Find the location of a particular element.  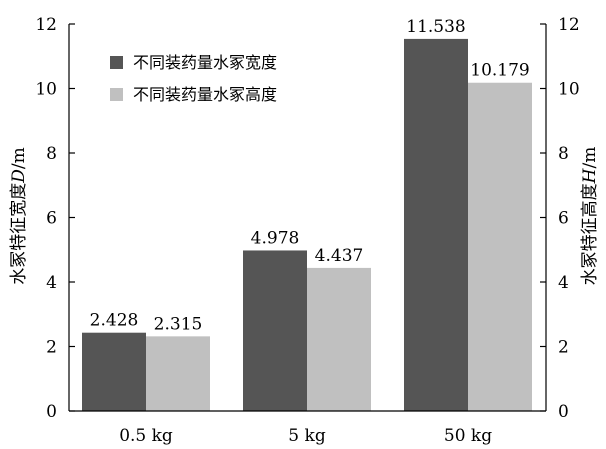

y2-tick-label: 12 is located at coordinates (569, 25).